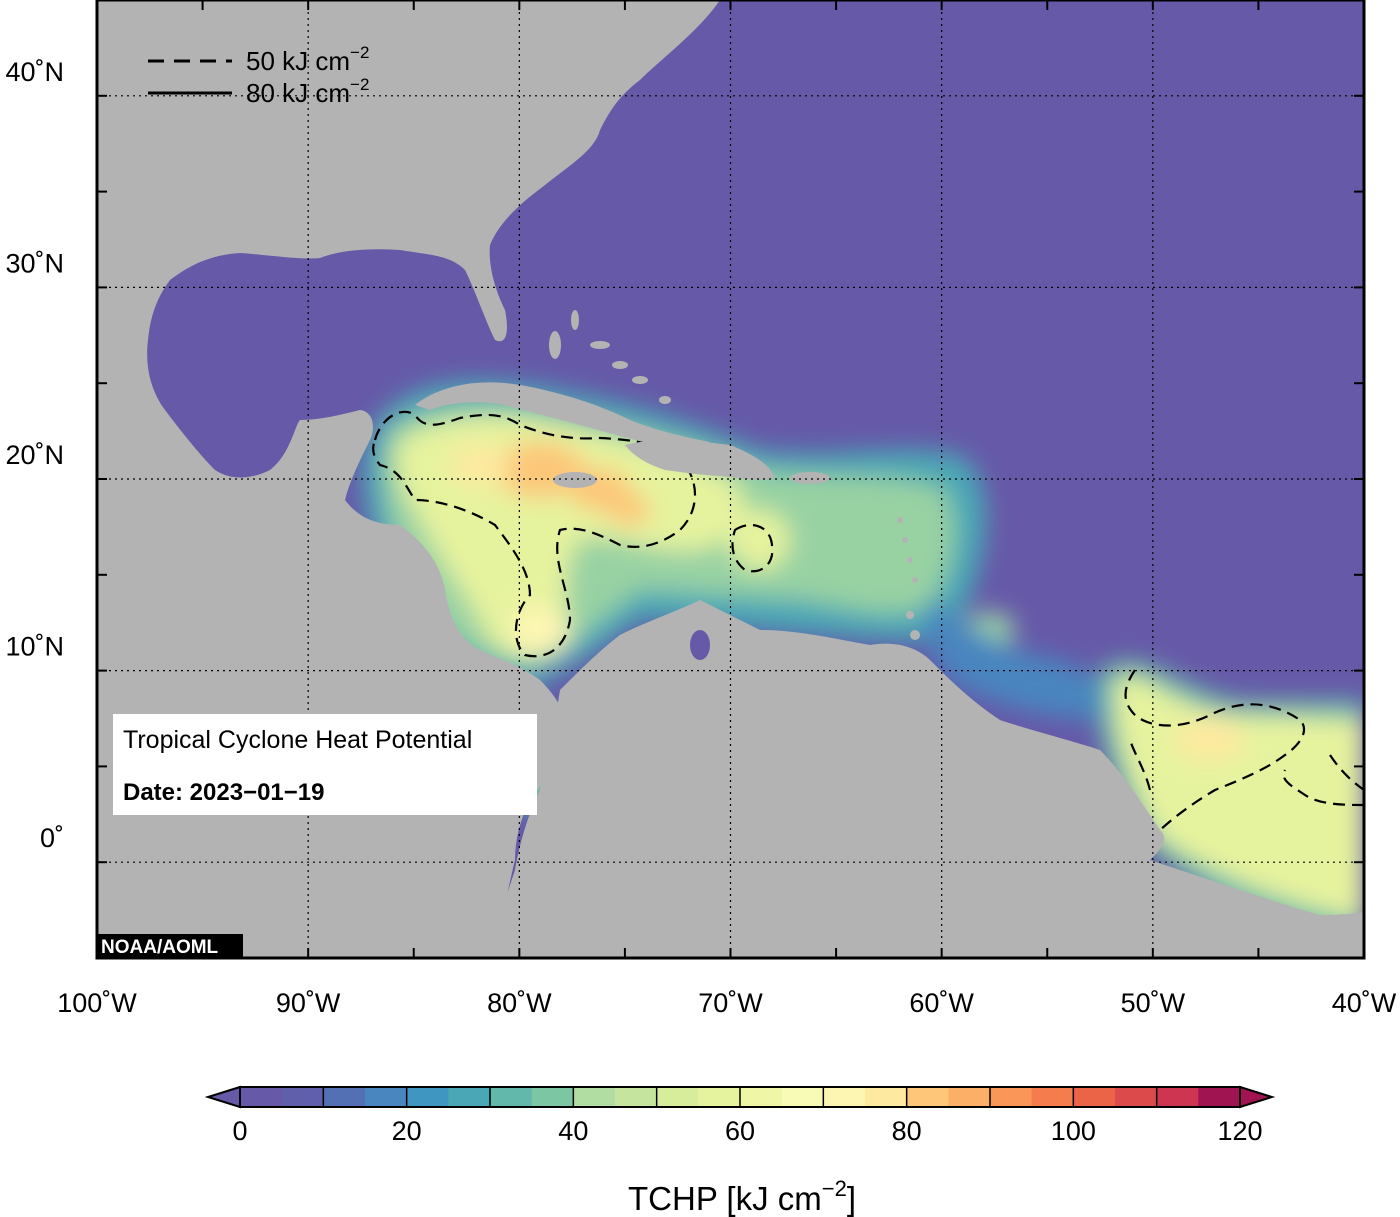 This screenshot has height=1217, width=1400. Describe the element at coordinates (1364, 1003) in the screenshot. I see `lon-tick-label: 40˚W` at that location.